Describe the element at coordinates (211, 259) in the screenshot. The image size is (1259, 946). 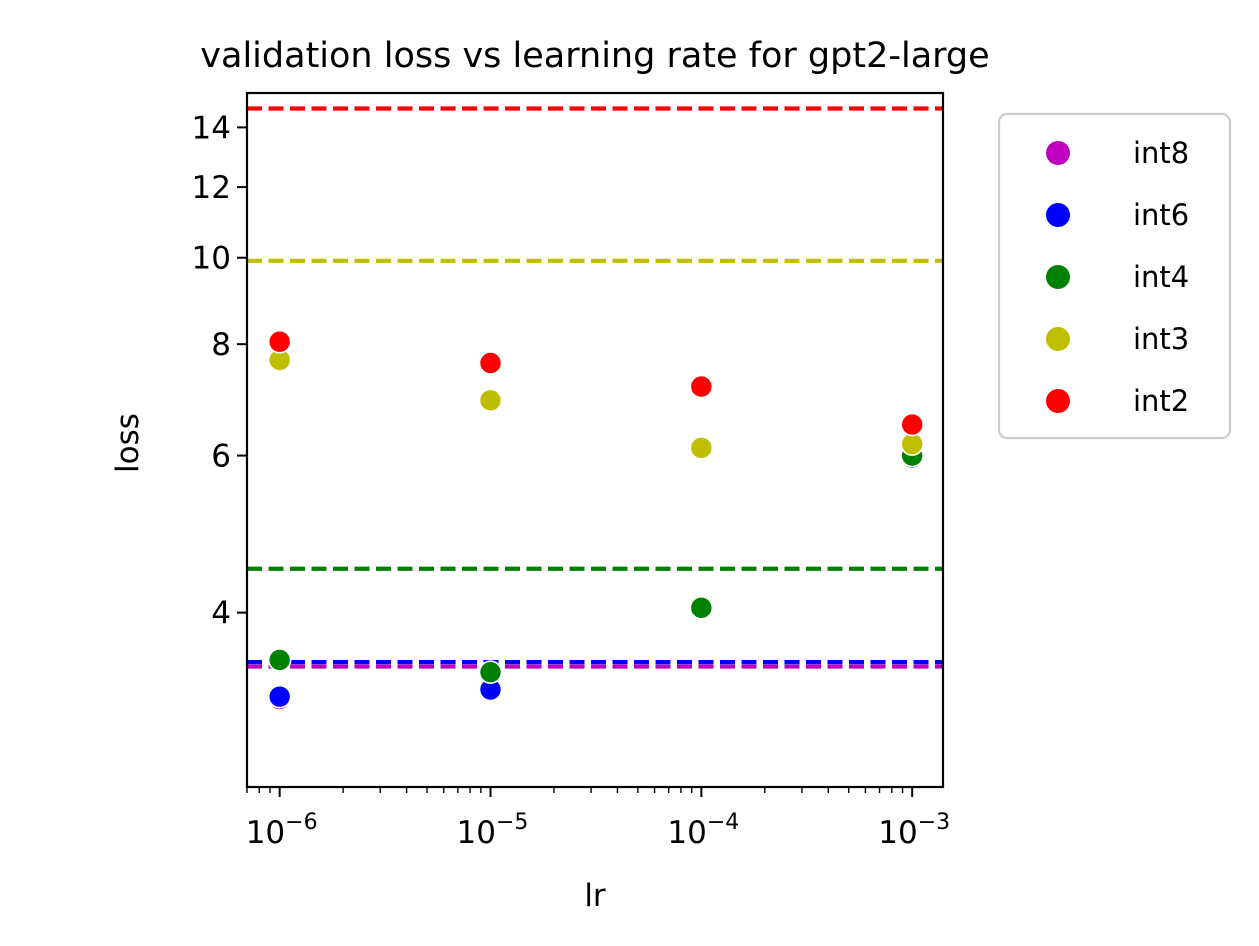
I see `y-tick-label: 10` at that location.